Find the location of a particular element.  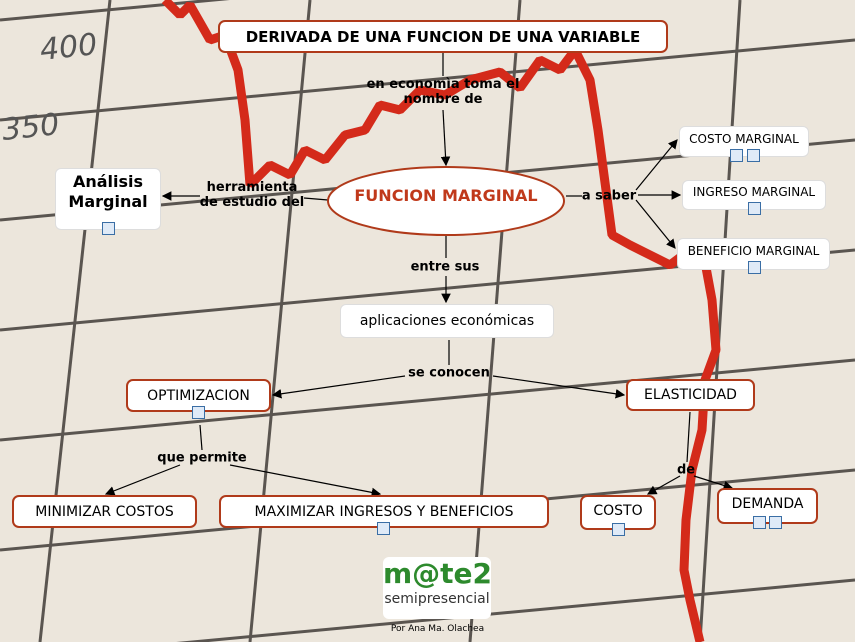

link-label: en economìa toma el nombre de is located at coordinates (443, 92).